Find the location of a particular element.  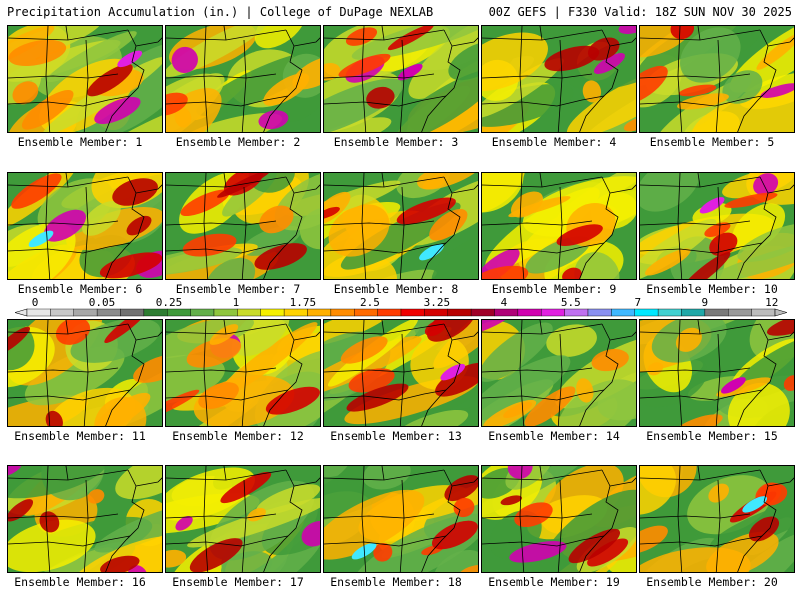

ensemble-member-label: Ensemble Member: 5 is located at coordinates (712, 142).